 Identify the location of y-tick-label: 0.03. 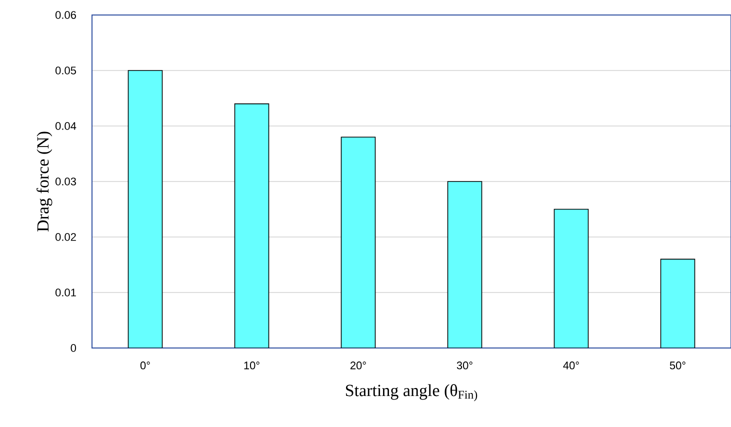
(65, 182).